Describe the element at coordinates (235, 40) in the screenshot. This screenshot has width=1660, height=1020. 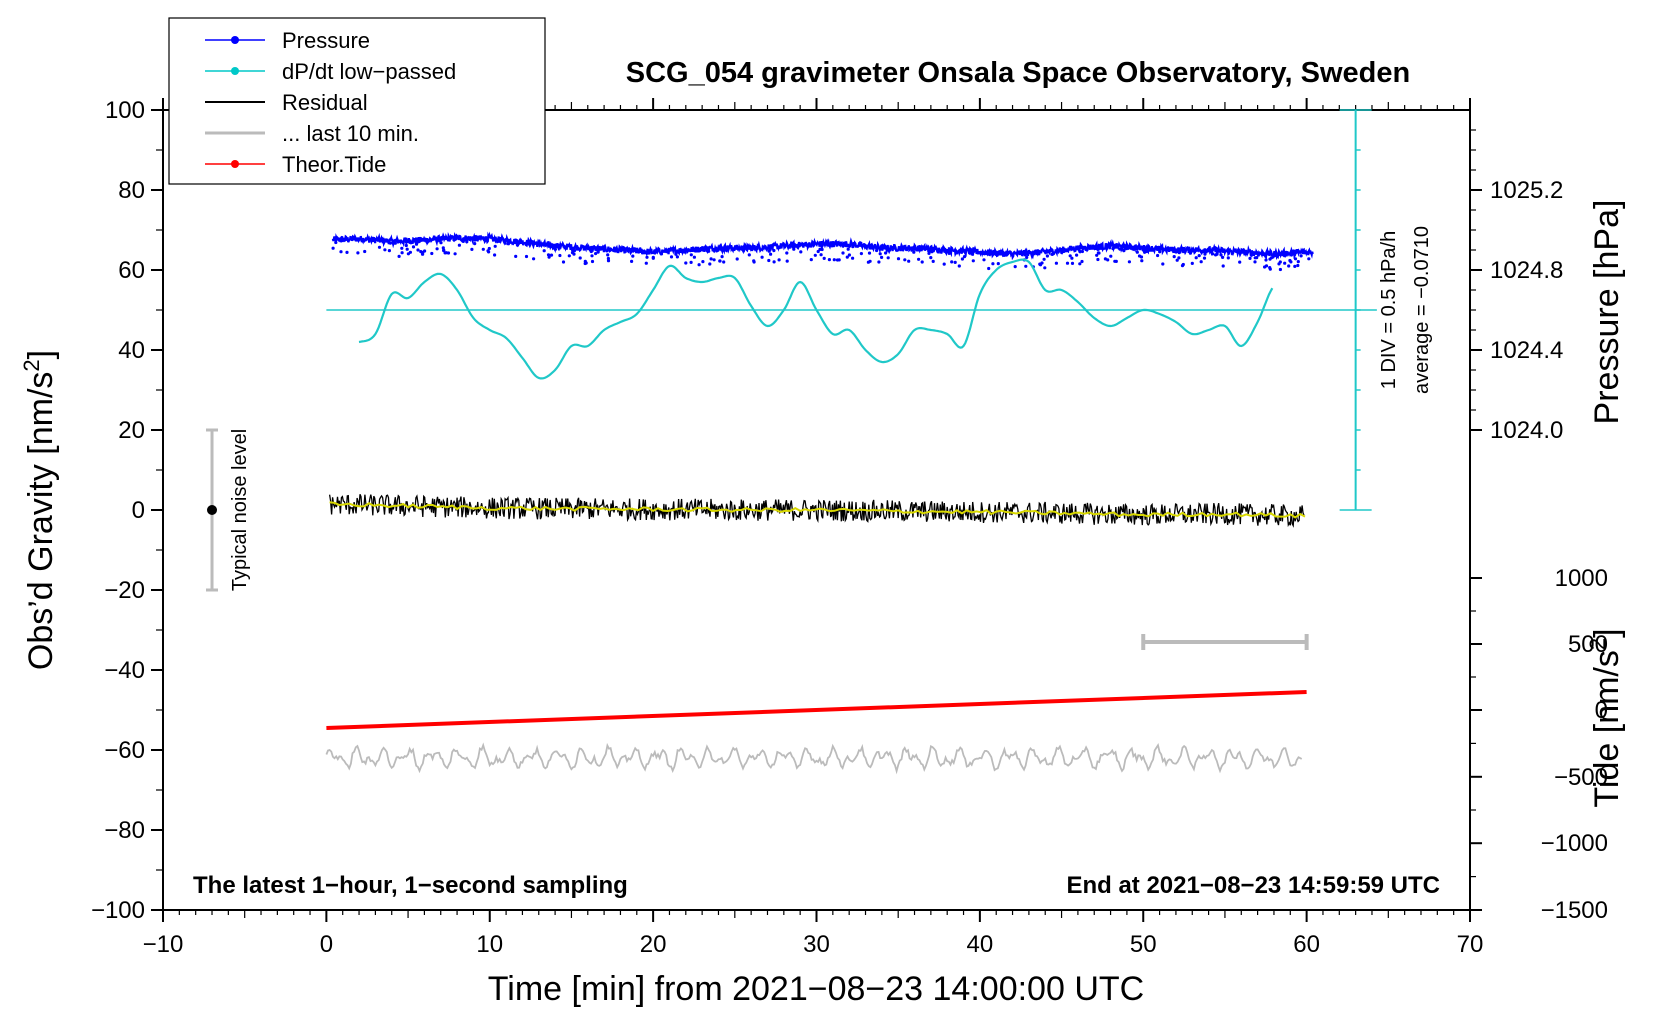
I see `legend-marker-pressure` at that location.